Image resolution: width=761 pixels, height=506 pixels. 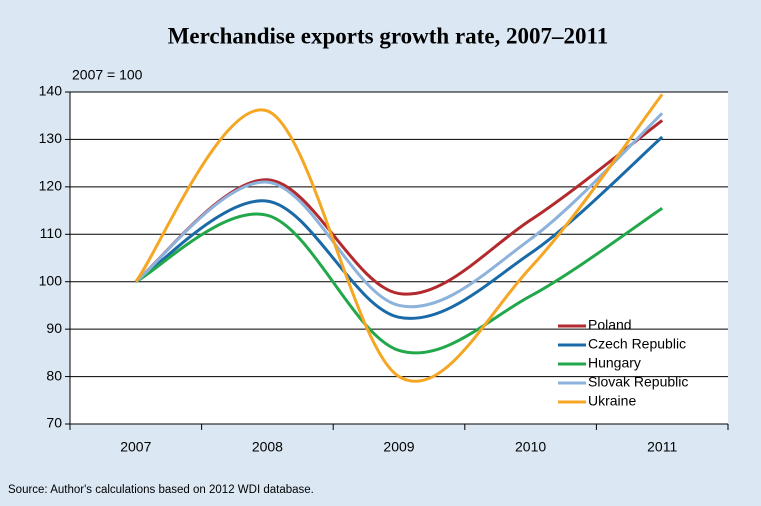 What do you see at coordinates (54, 328) in the screenshot?
I see `y-tick-label: 90` at bounding box center [54, 328].